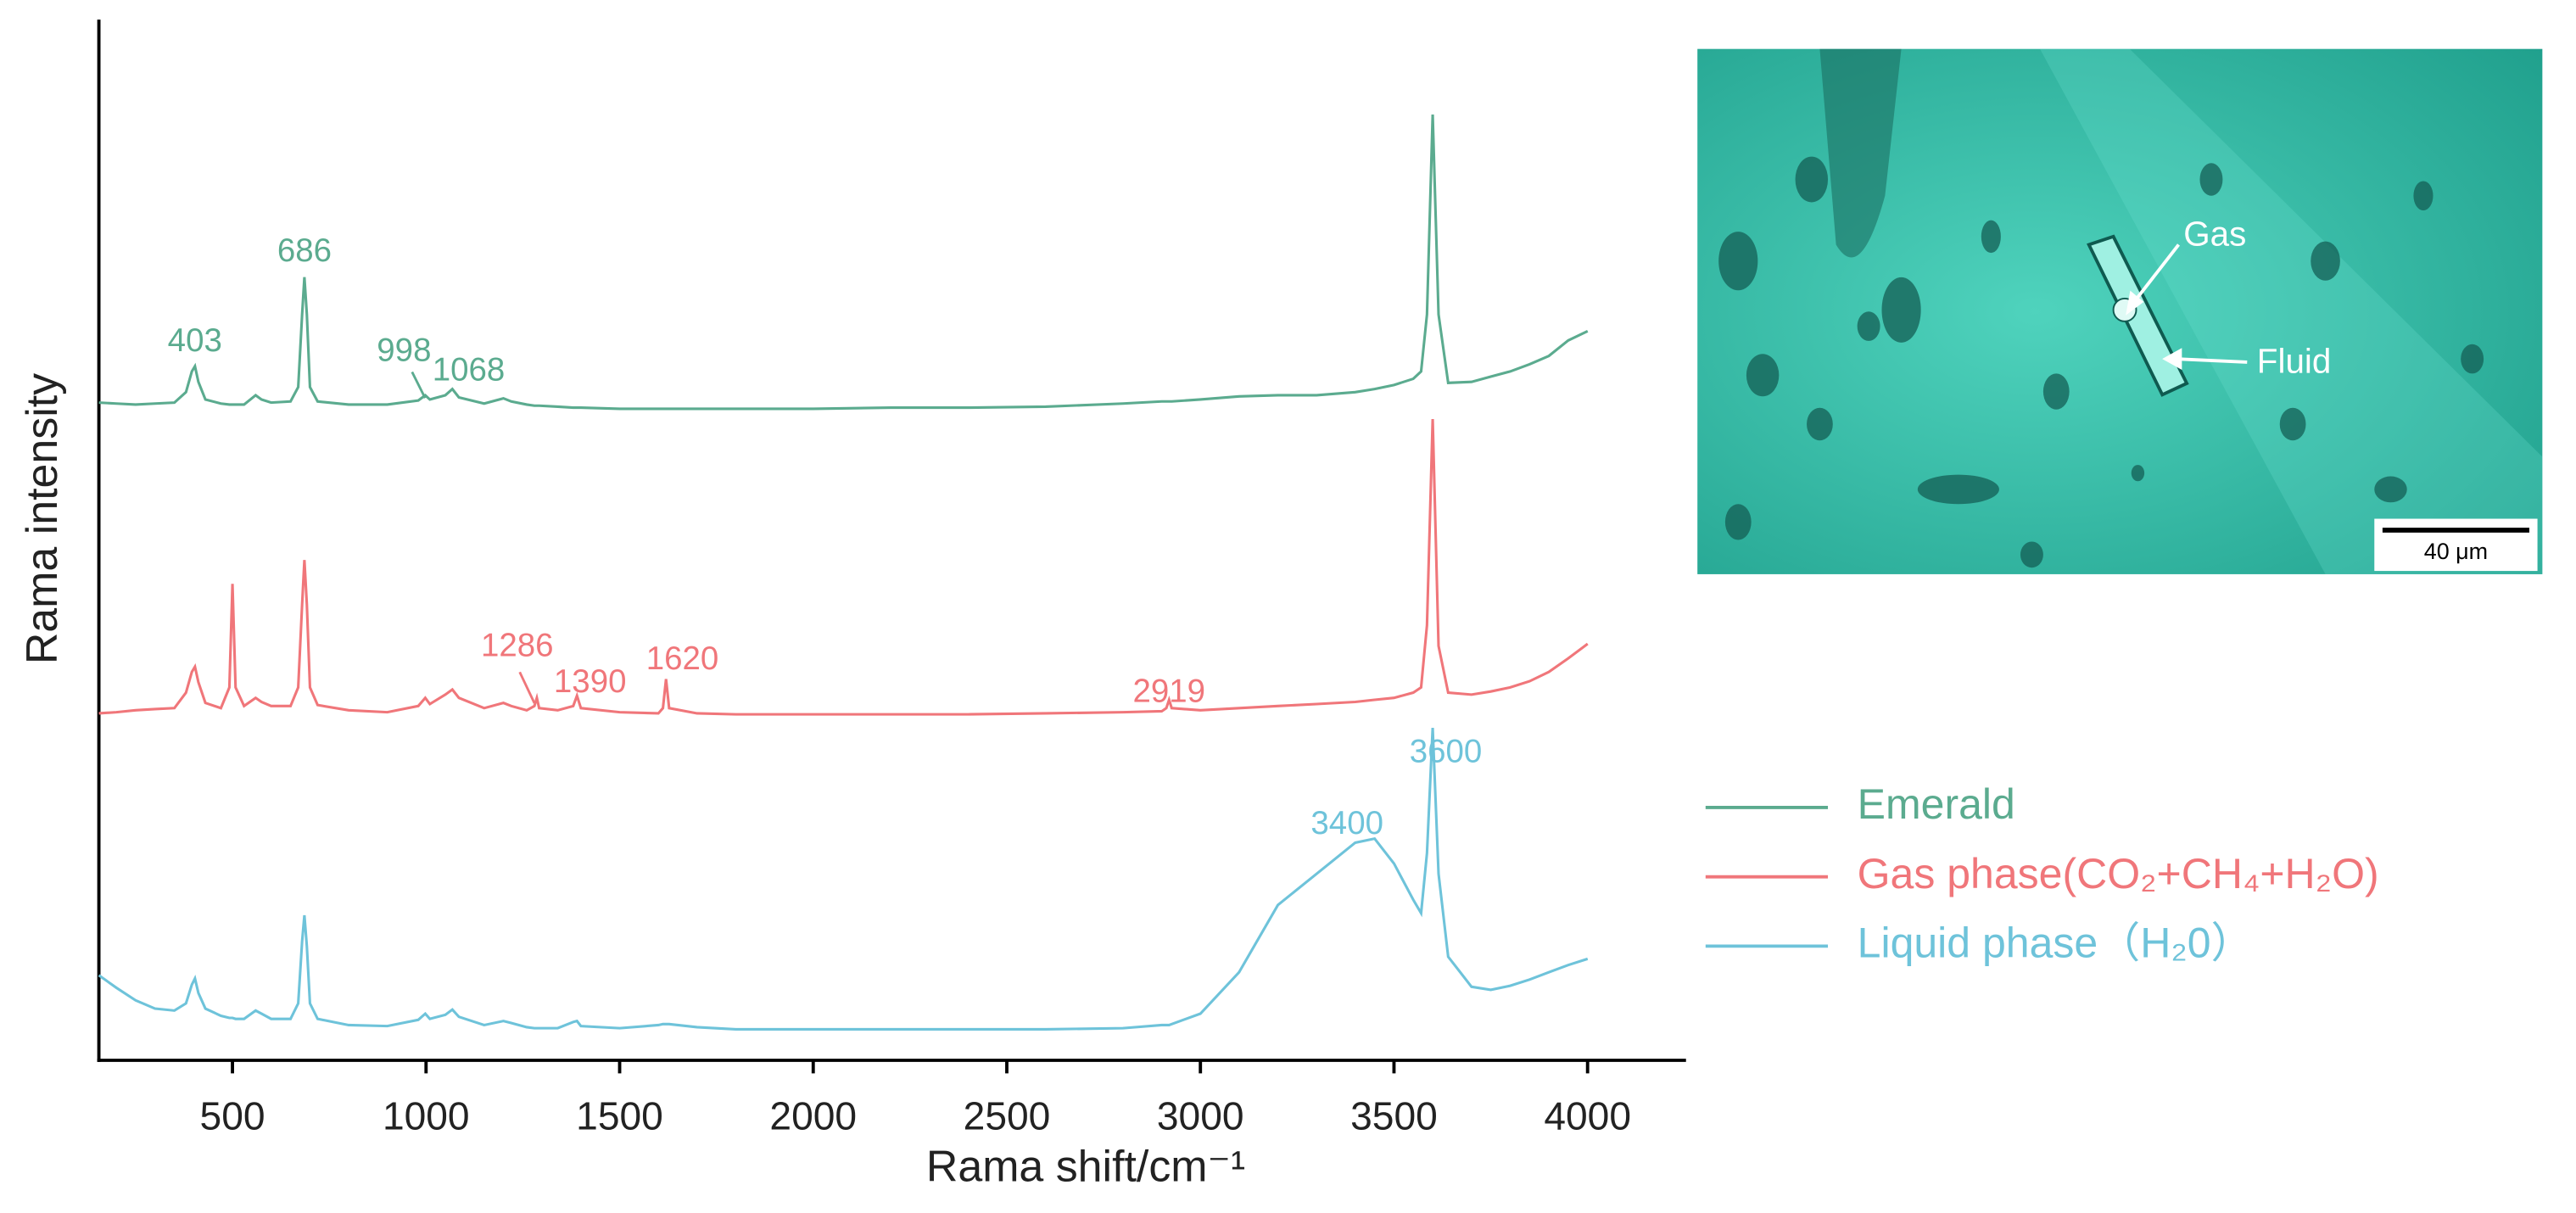 The width and height of the screenshot is (2576, 1213). Describe the element at coordinates (1200, 1115) in the screenshot. I see `x-tick-label: 3000` at that location.